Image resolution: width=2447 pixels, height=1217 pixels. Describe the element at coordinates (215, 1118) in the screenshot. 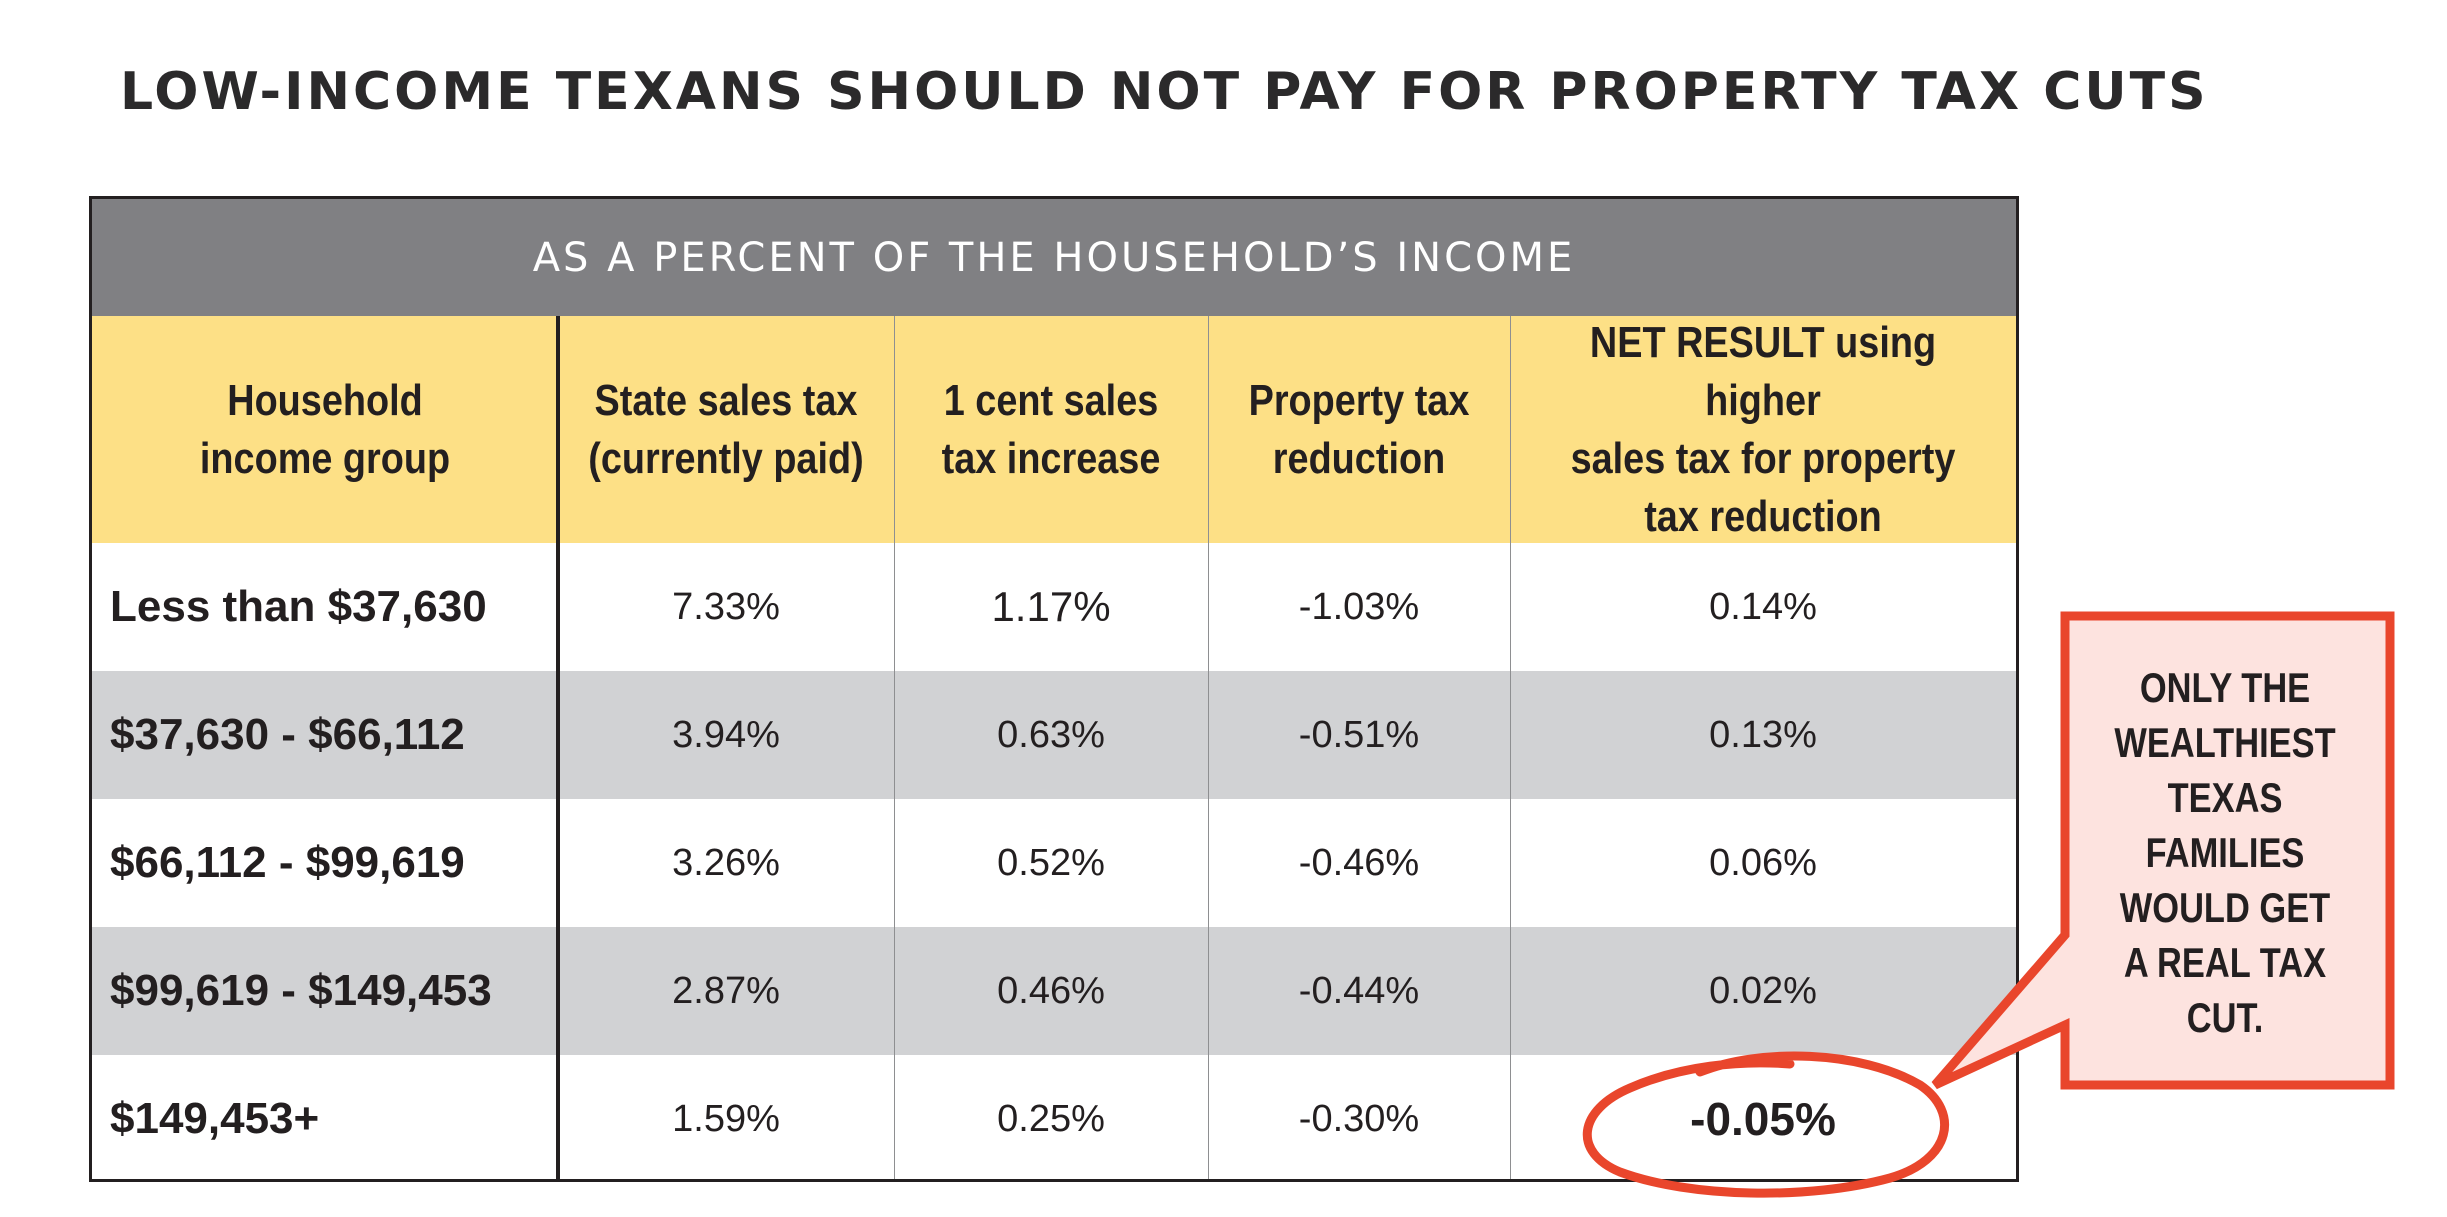

I see `income-group-cell: $149,453+` at that location.